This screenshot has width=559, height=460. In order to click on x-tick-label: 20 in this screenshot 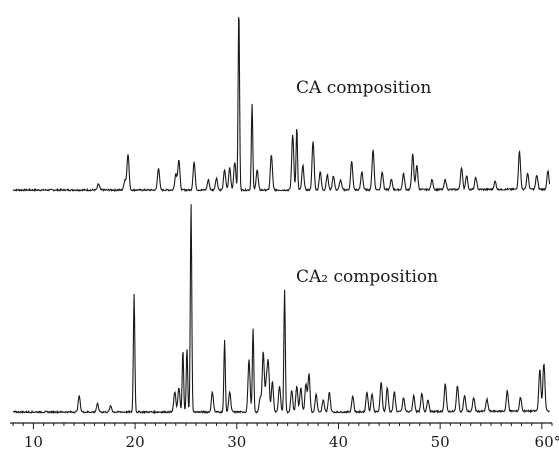, I will do `click(135, 442)`.